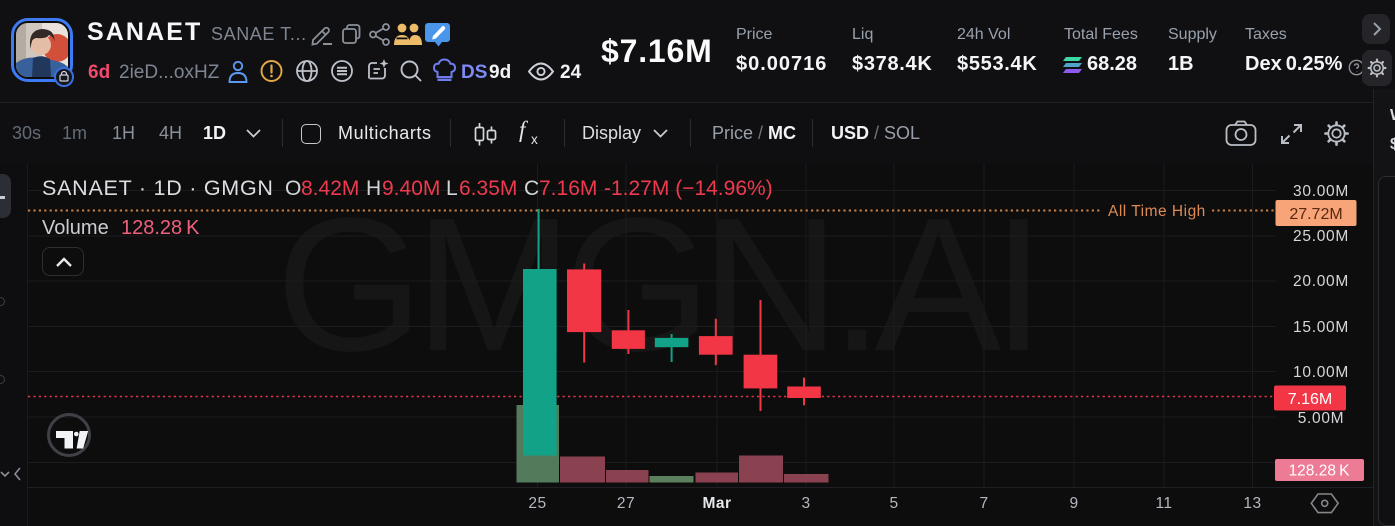 The height and width of the screenshot is (526, 1395). I want to click on svg-text: 15.00M, so click(1321, 327).